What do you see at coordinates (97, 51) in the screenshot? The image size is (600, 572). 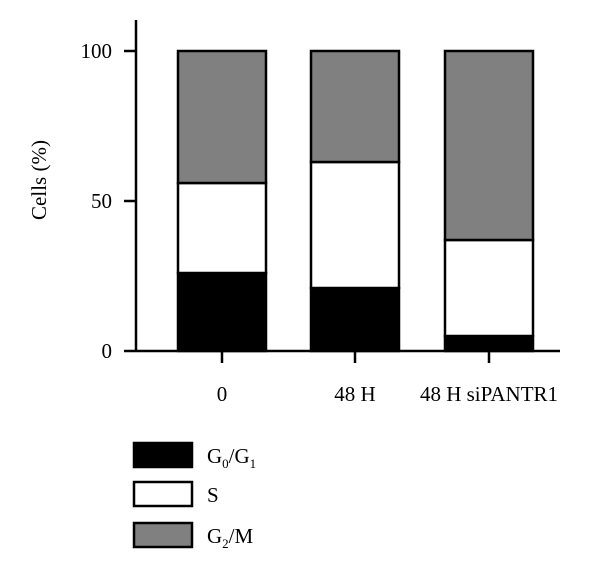 I see `y-tick-label: 100` at bounding box center [97, 51].